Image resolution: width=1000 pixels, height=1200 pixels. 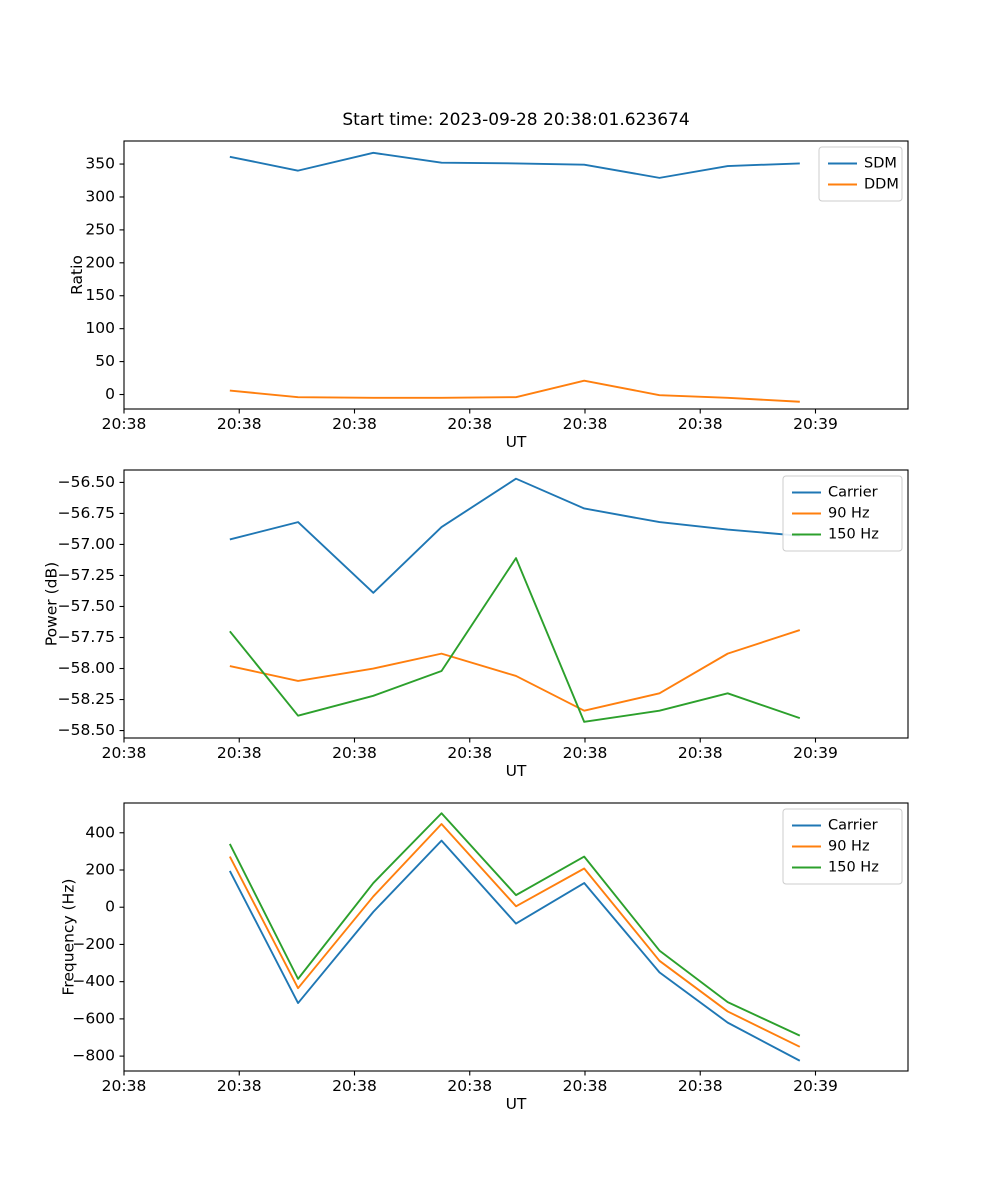 What do you see at coordinates (86, 482) in the screenshot?
I see `y-tick-label: −56.50` at bounding box center [86, 482].